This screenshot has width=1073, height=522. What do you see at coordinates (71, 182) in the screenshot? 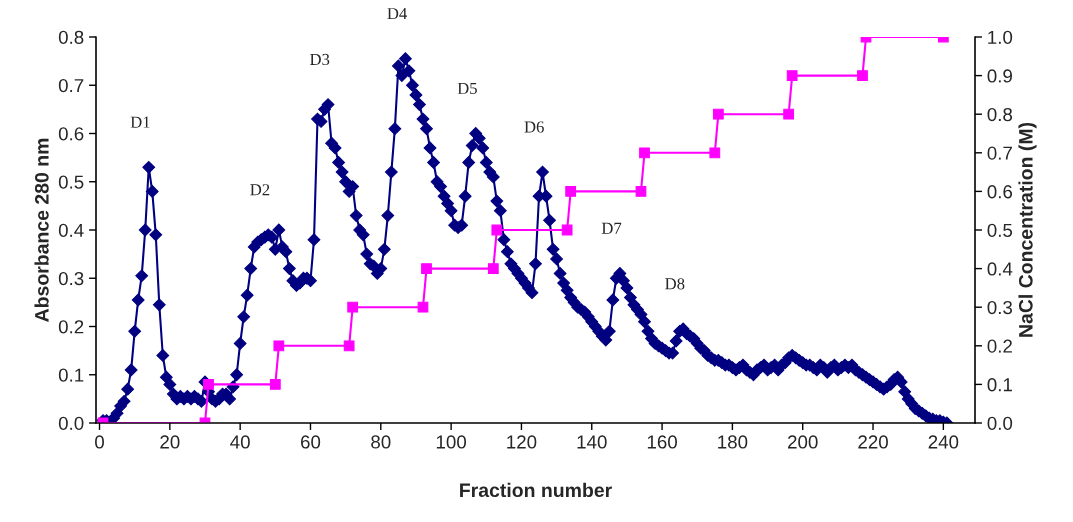
I see `y-tick-label: 0.5` at bounding box center [71, 182].